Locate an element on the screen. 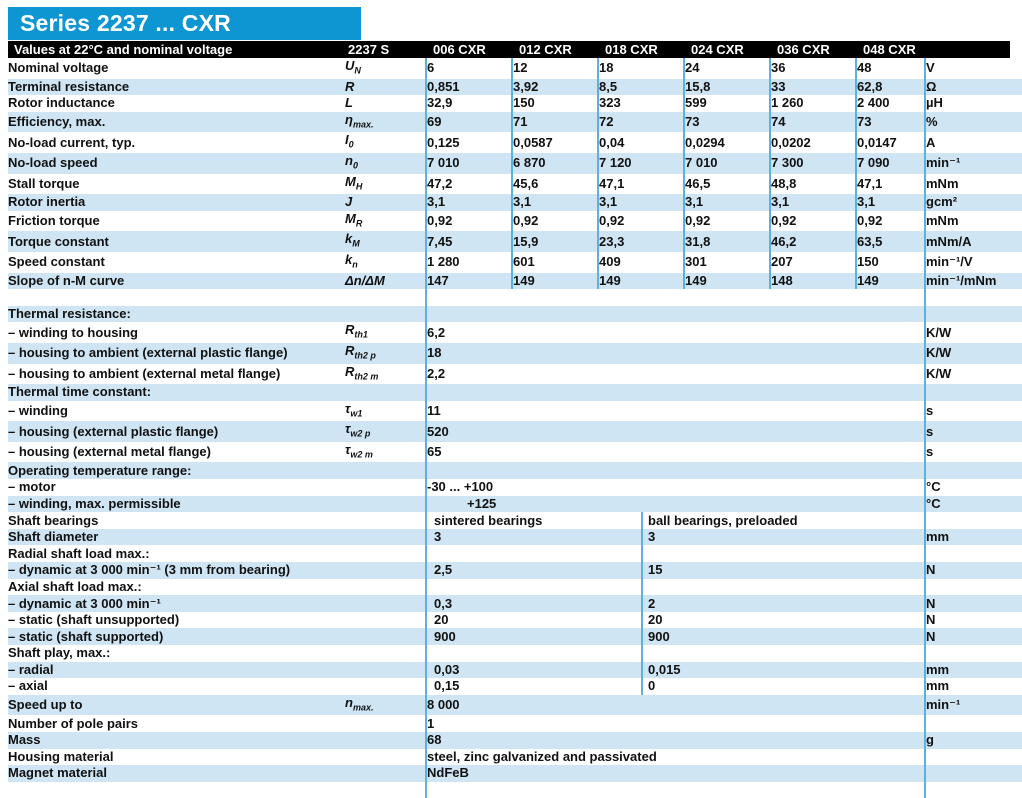 The image size is (1022, 798). row-label: – static (shaft supported) is located at coordinates (86, 636).